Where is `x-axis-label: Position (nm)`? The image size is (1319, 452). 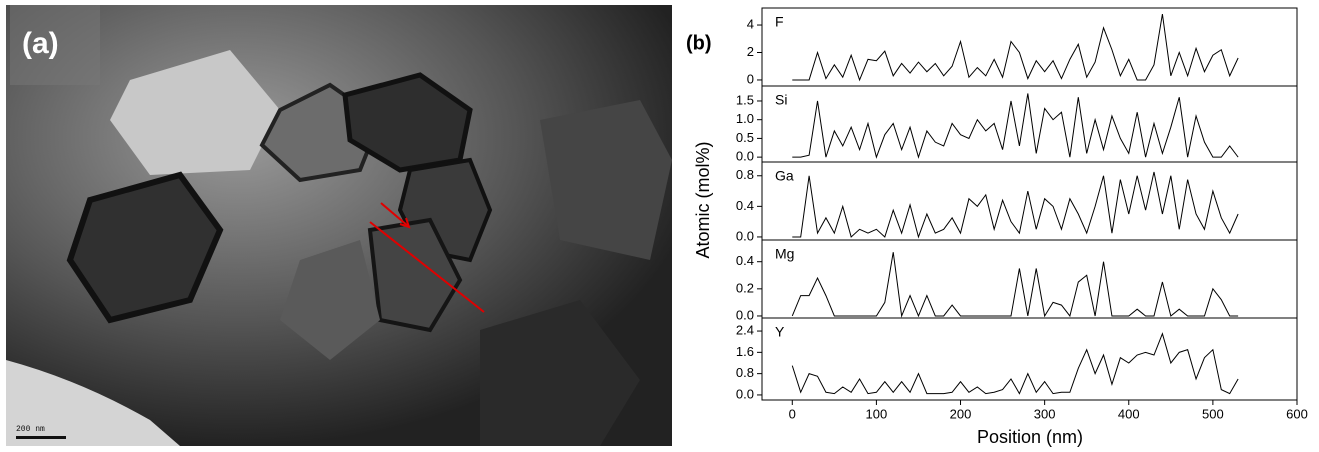
x-axis-label: Position (nm) is located at coordinates (1030, 437).